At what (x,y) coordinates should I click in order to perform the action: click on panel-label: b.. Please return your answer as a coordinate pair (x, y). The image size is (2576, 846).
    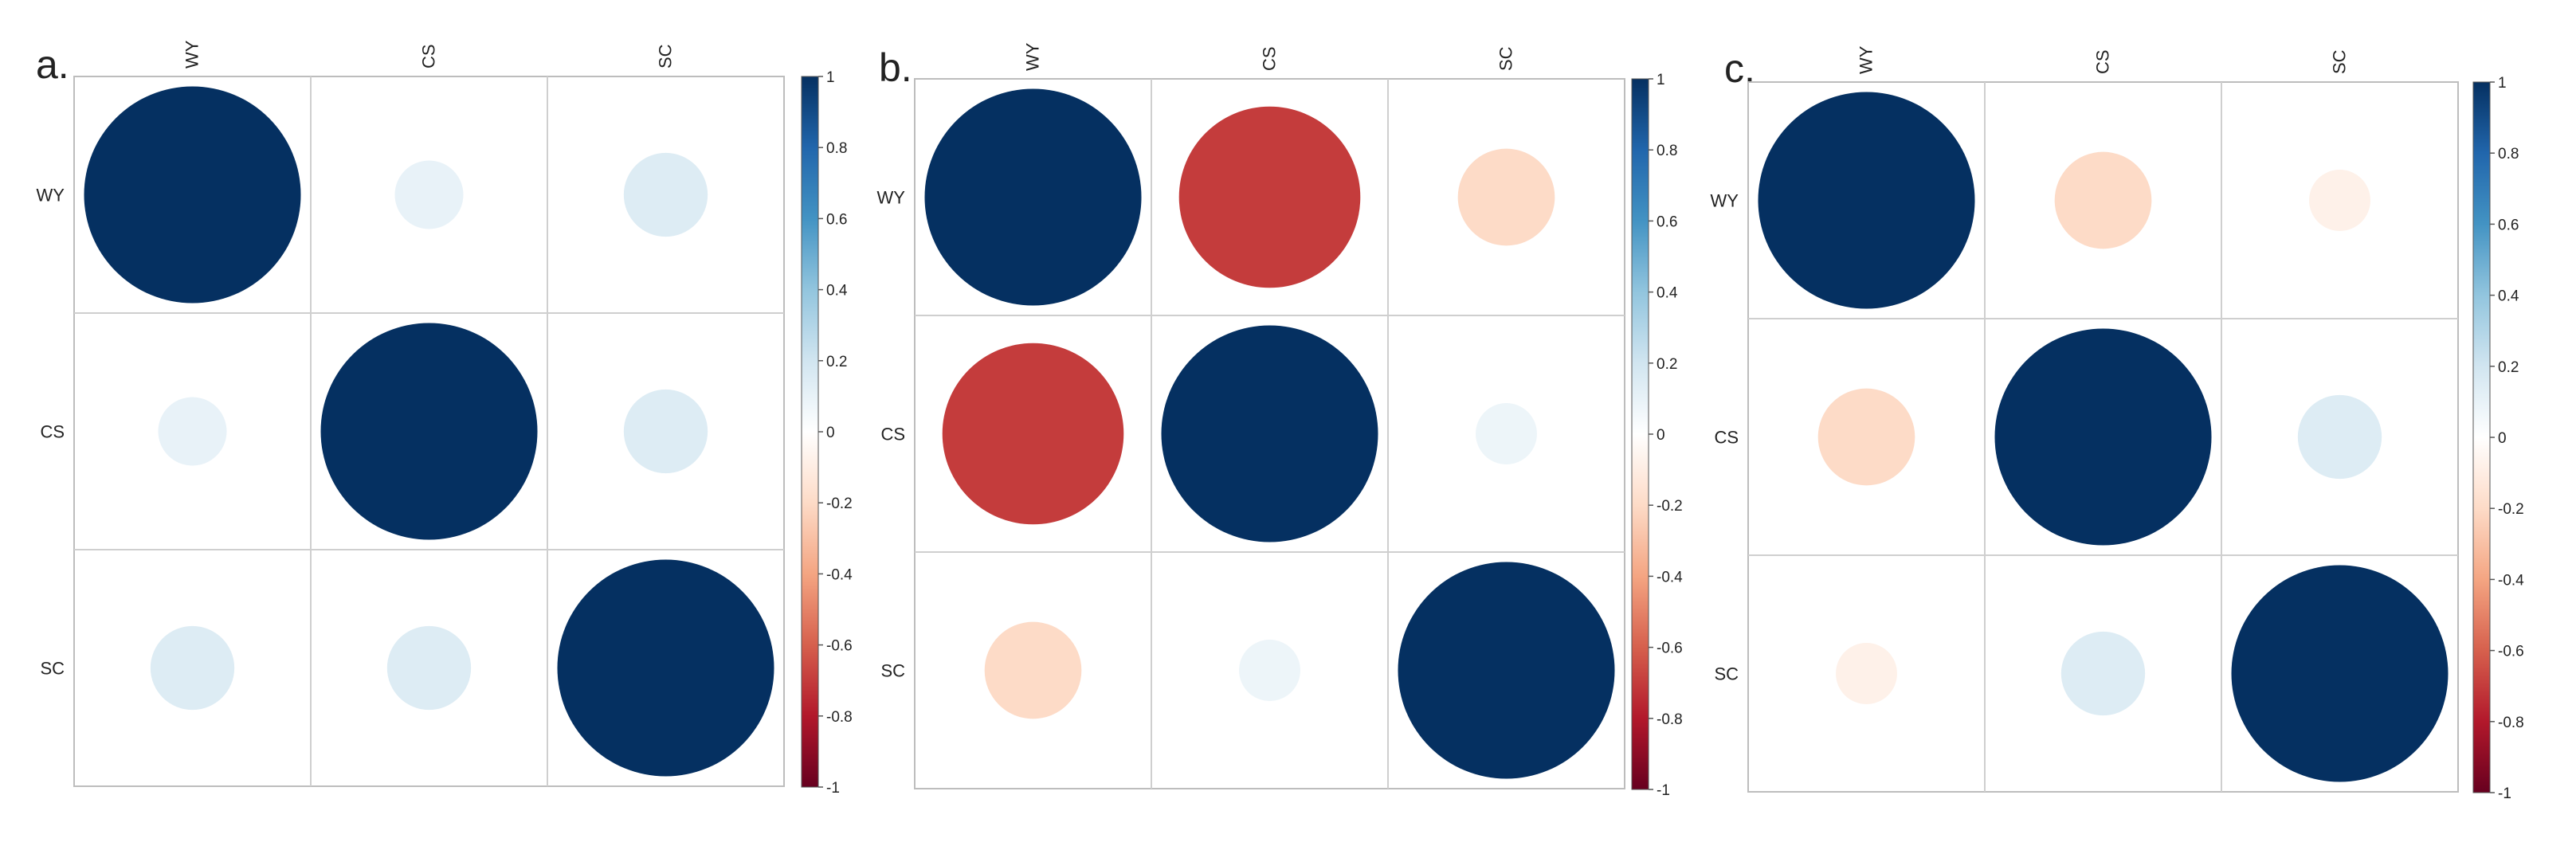
    Looking at the image, I should click on (895, 67).